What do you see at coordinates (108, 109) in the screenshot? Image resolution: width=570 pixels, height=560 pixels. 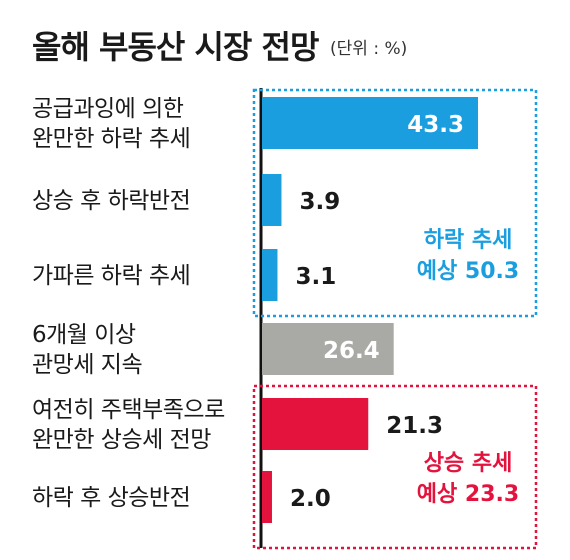 I see `category-label-1: 공급과잉에 의한` at bounding box center [108, 109].